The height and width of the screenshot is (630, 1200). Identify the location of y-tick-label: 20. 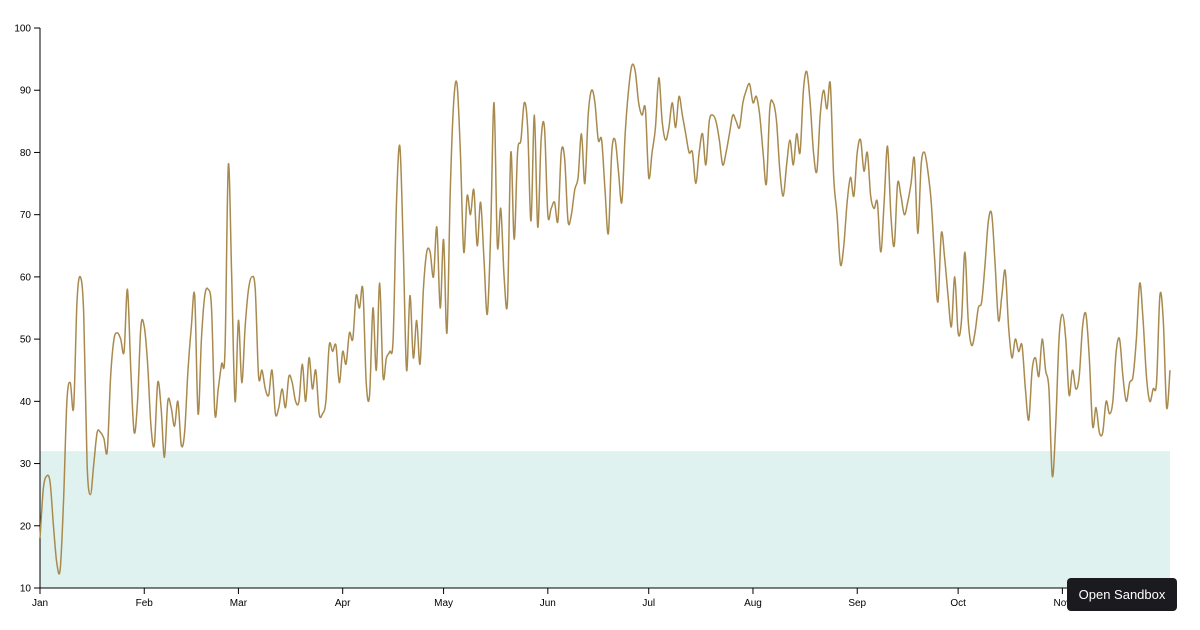
(26, 526).